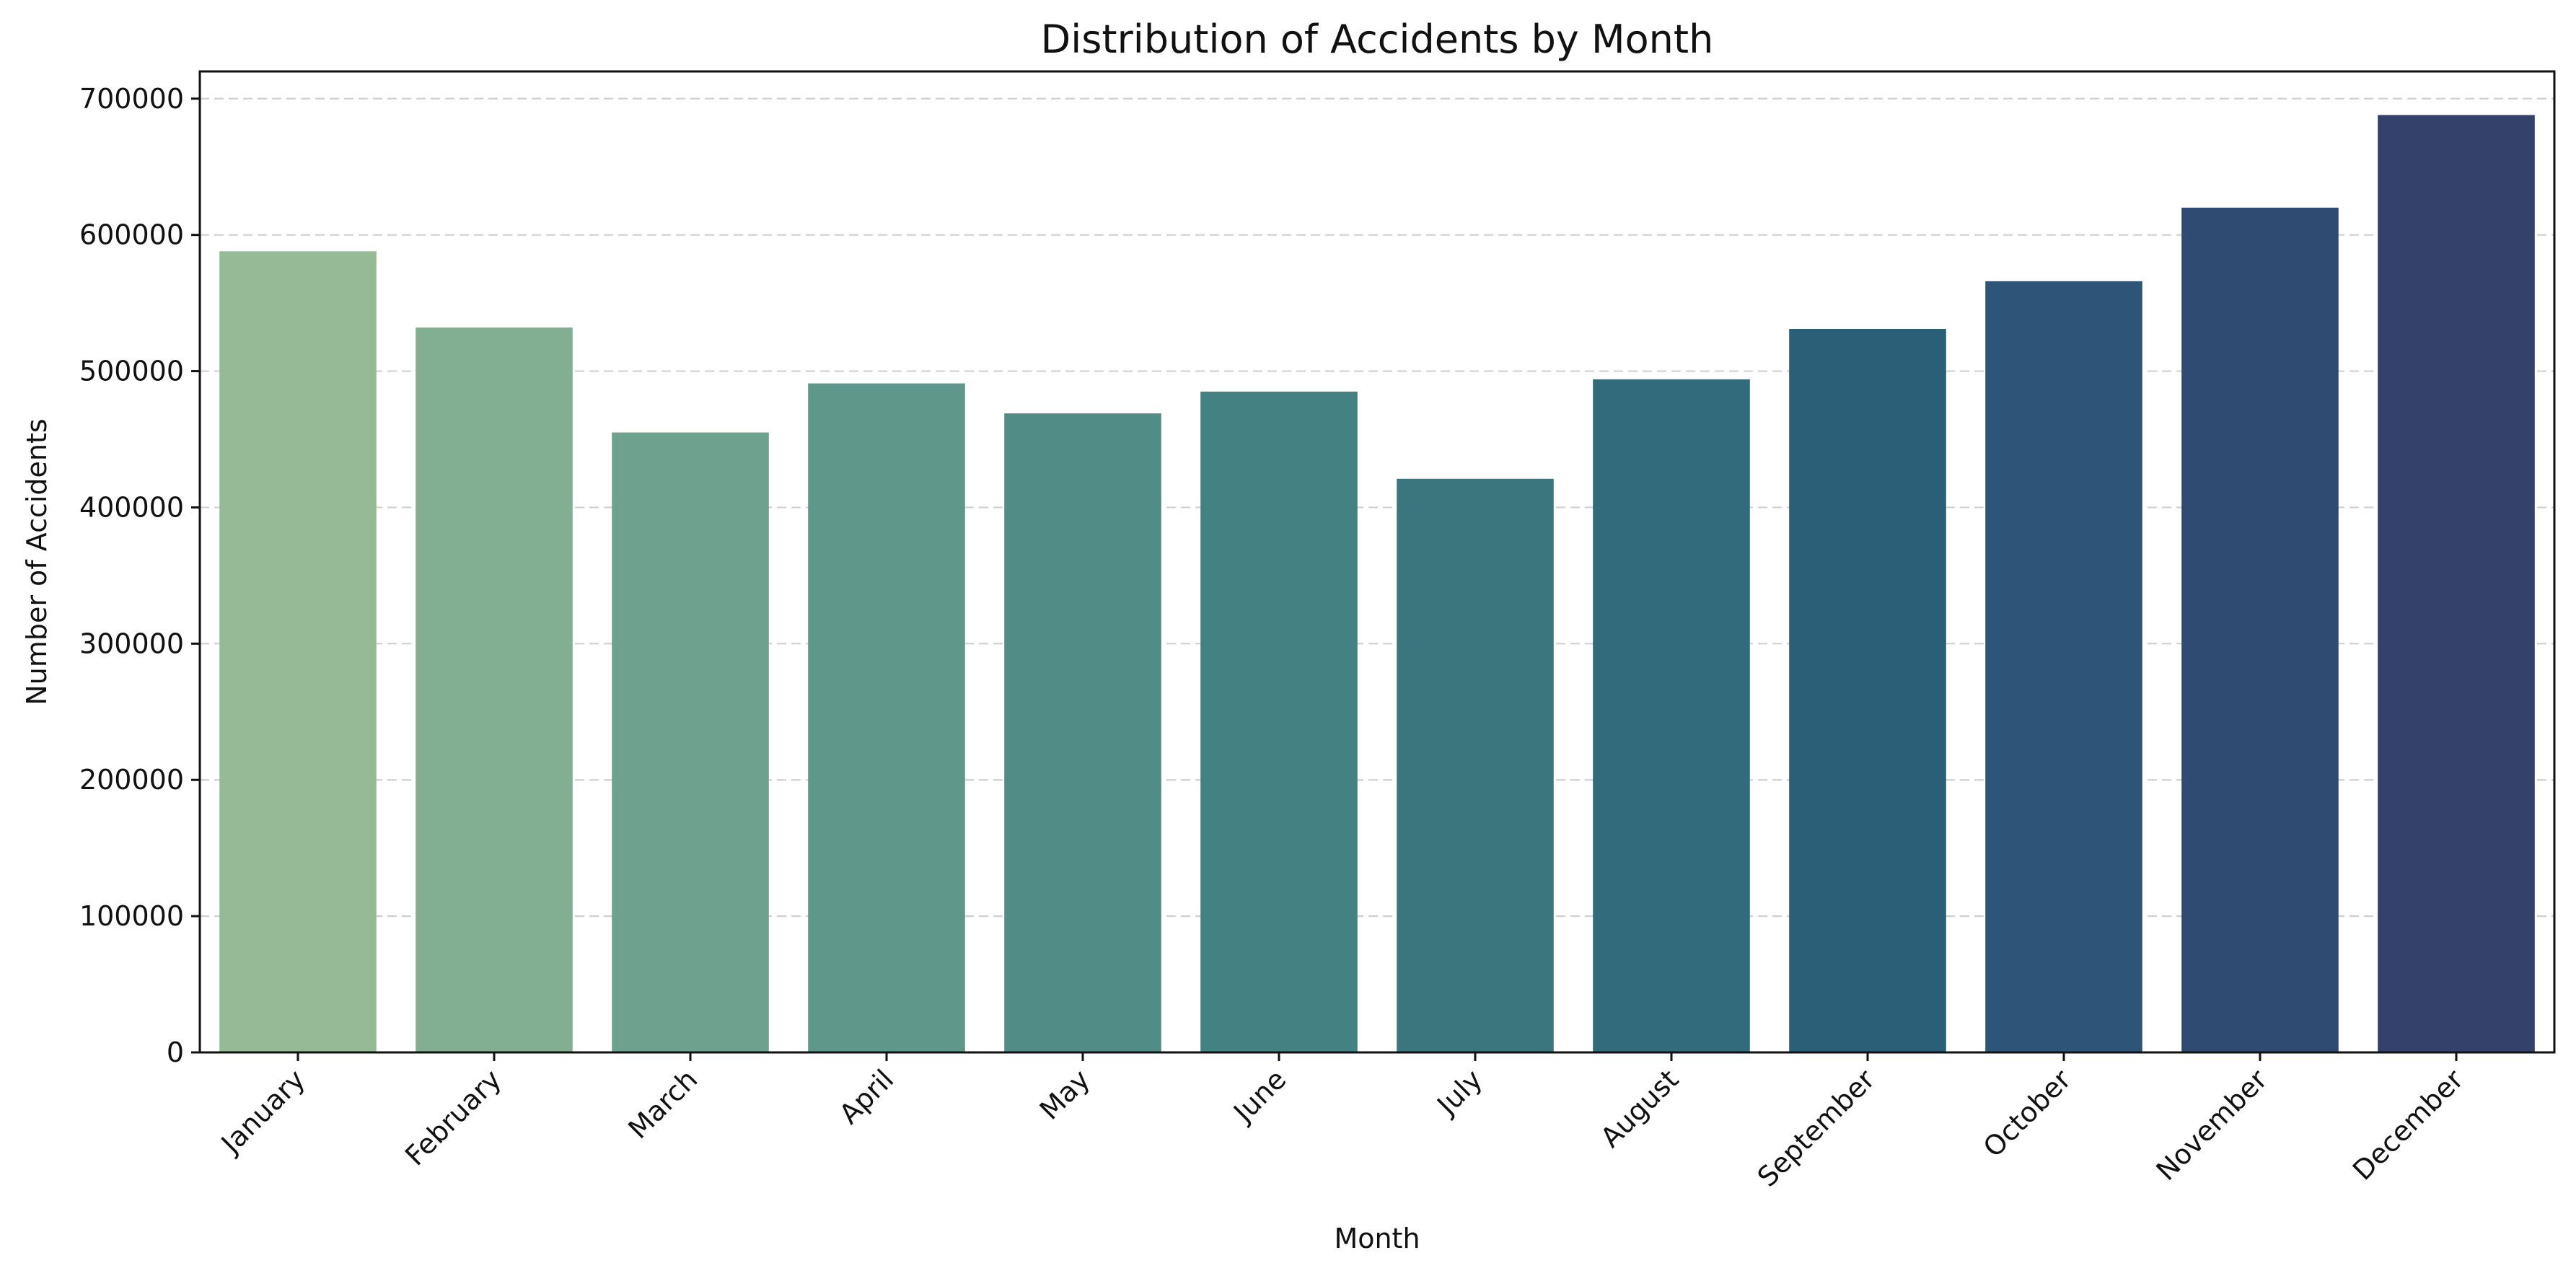 This screenshot has height=1276, width=2576. Describe the element at coordinates (1459, 1092) in the screenshot. I see `x-tick-label: July` at that location.